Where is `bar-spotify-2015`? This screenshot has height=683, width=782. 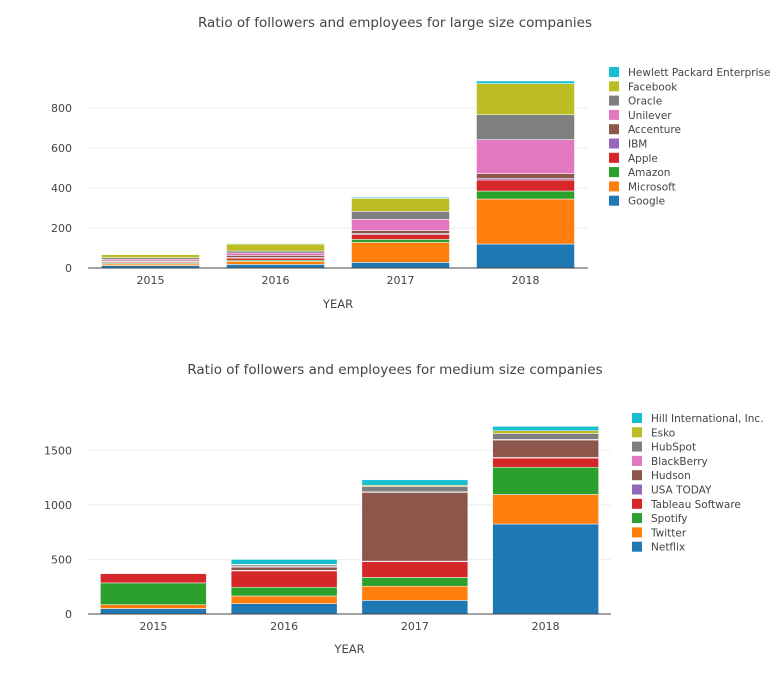 bar-spotify-2015 is located at coordinates (153, 594).